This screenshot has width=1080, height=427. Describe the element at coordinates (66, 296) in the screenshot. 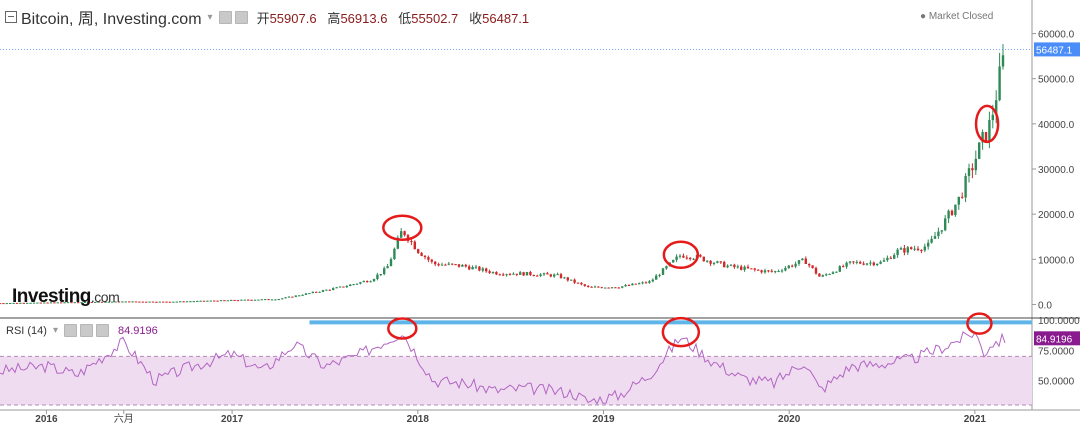

I see `investing-logo: Investing.com` at that location.